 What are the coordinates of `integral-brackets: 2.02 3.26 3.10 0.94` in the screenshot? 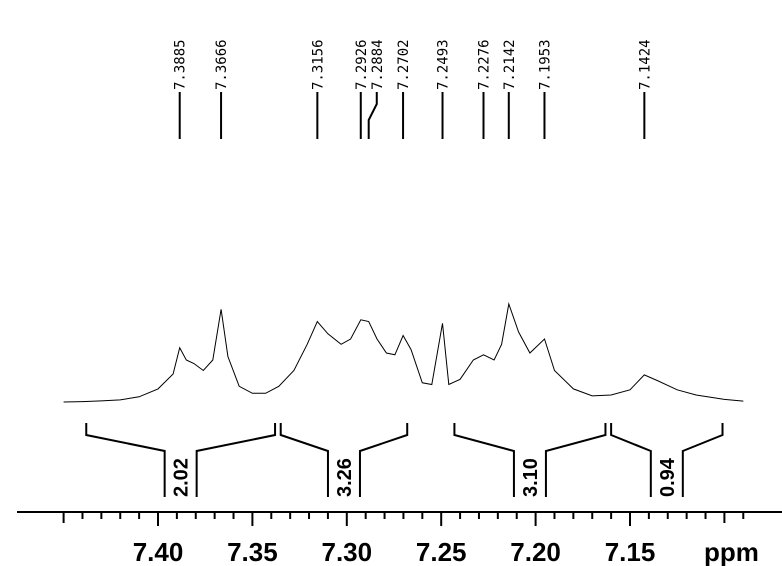 It's located at (404, 460).